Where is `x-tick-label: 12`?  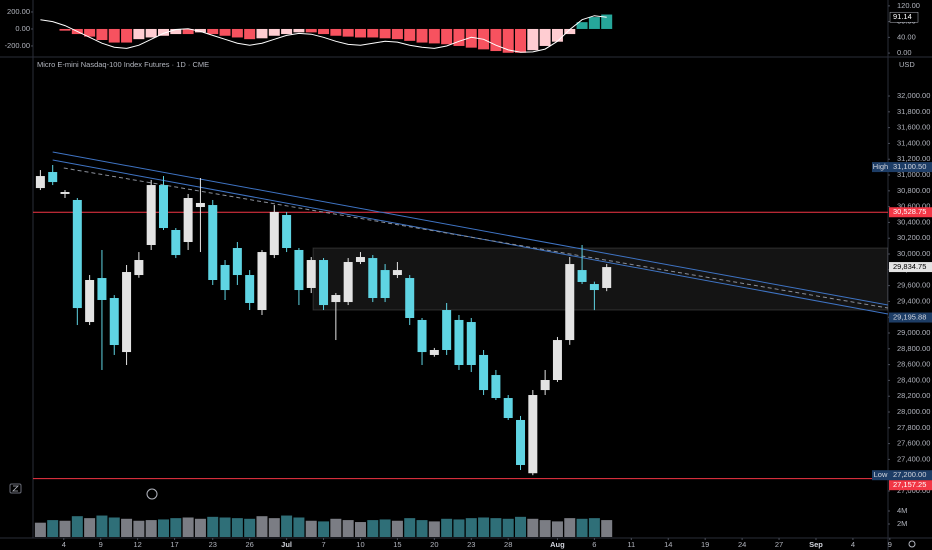
x-tick-label: 12 is located at coordinates (137, 544).